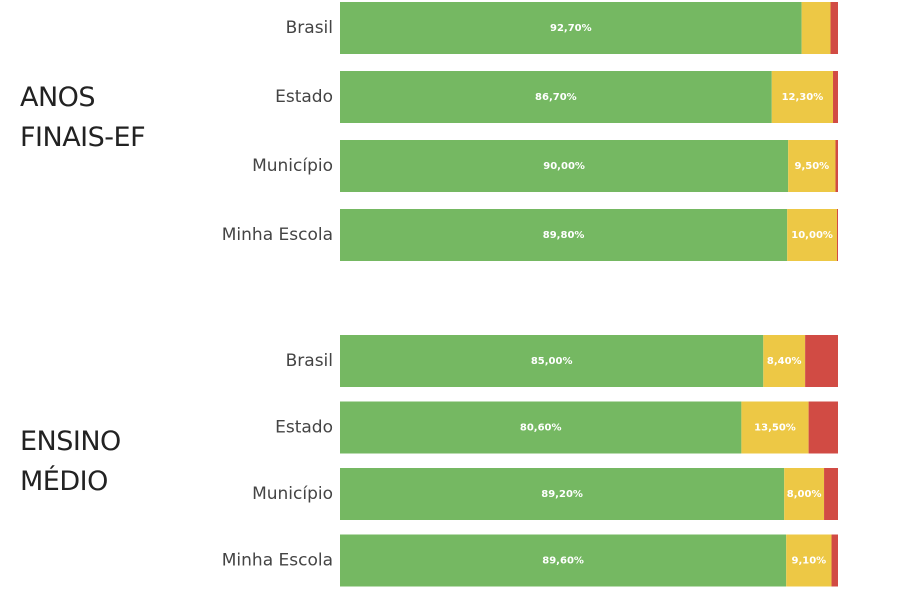 The height and width of the screenshot is (596, 900). What do you see at coordinates (83, 117) in the screenshot?
I see `chart-title: ANOS FINAIS-EF` at bounding box center [83, 117].